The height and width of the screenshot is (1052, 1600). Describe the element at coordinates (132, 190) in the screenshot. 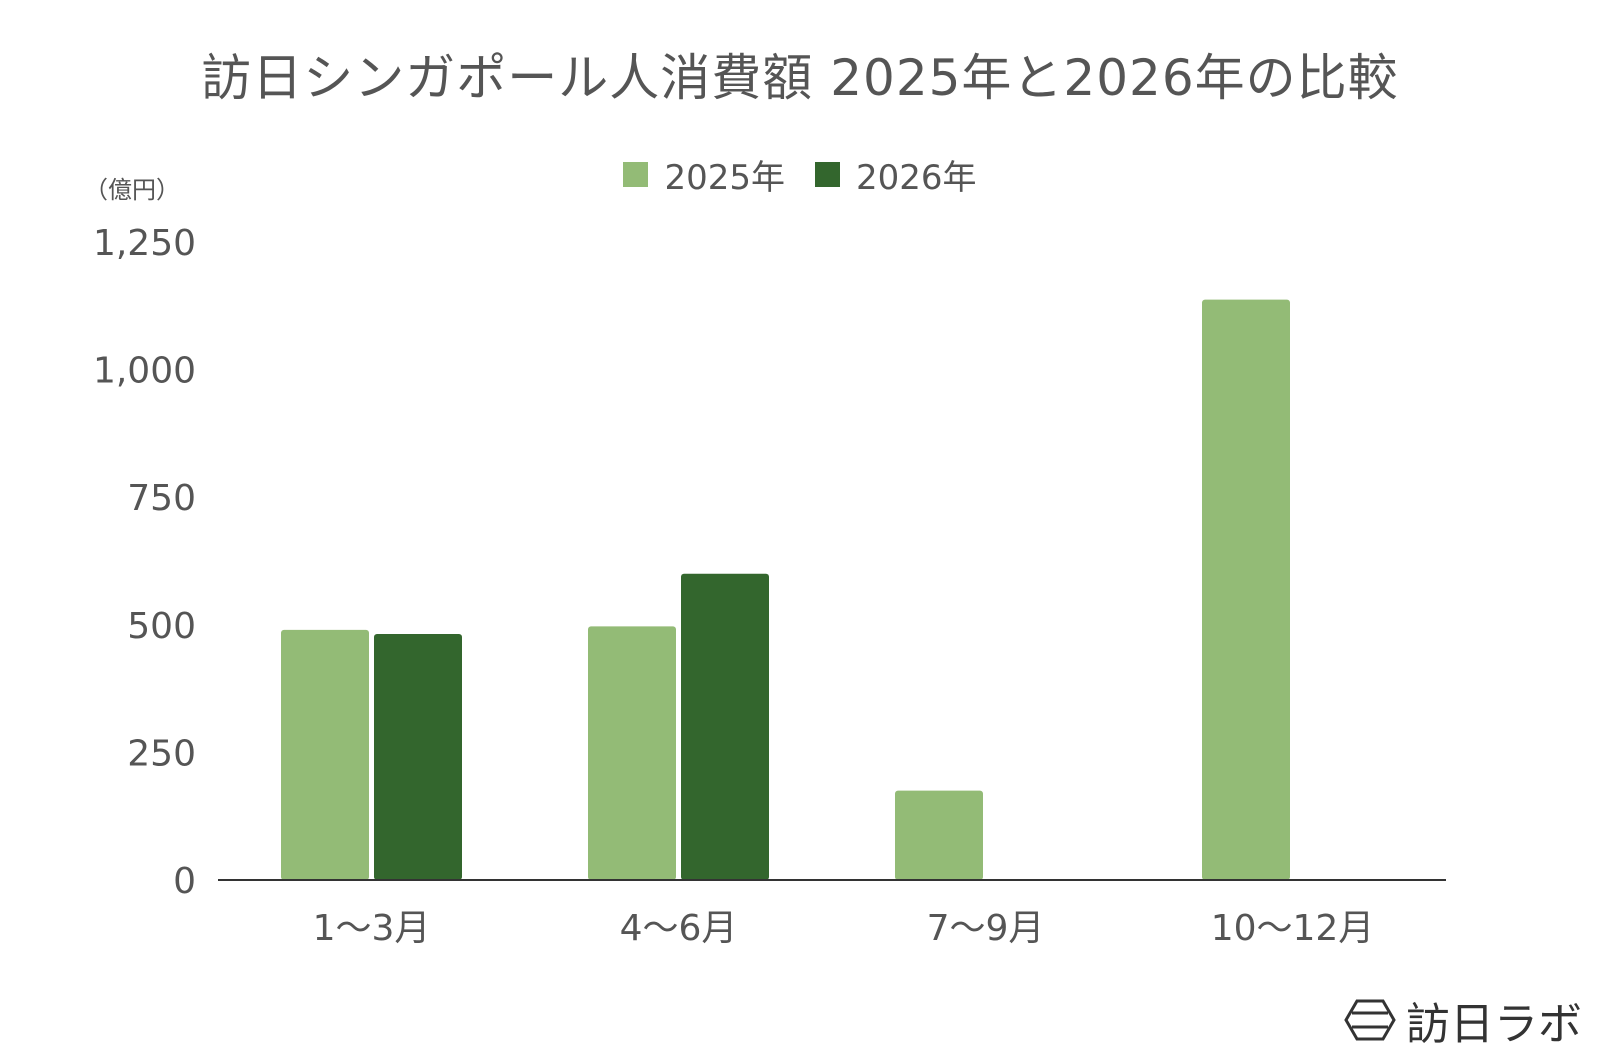

I see `y-axis-unit-label: （億円）` at that location.